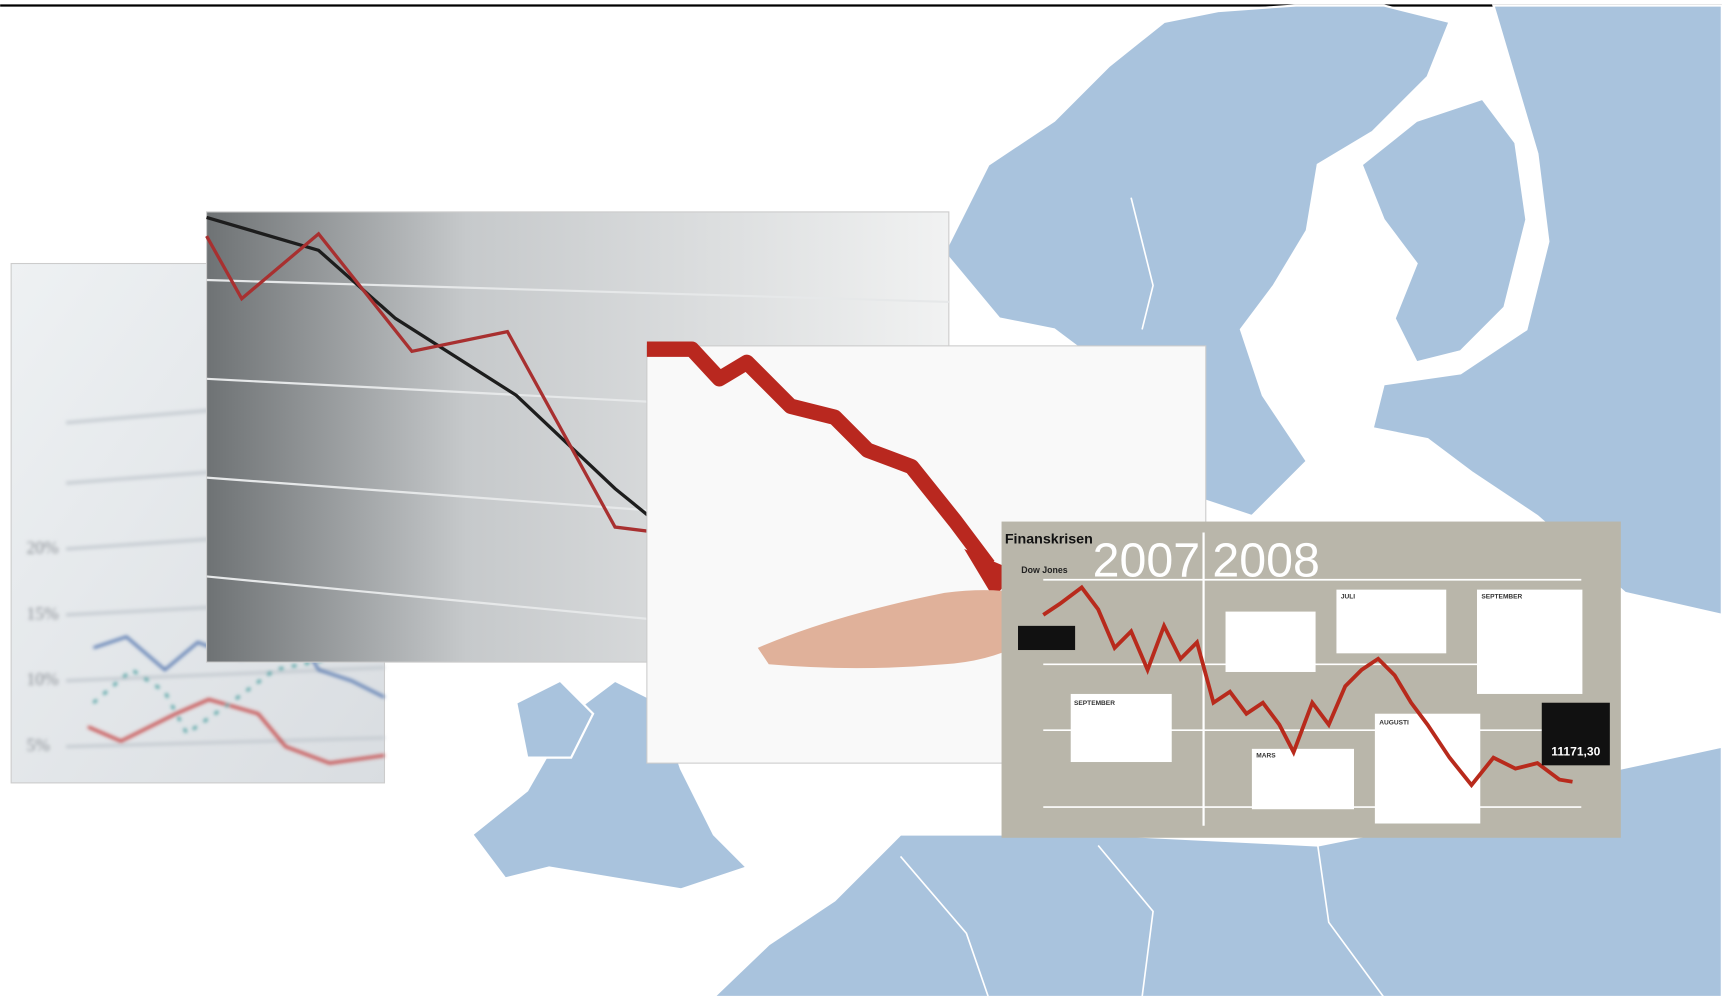 The width and height of the screenshot is (1722, 997). Describe the element at coordinates (1348, 596) in the screenshot. I see `section-heading: JULI` at that location.